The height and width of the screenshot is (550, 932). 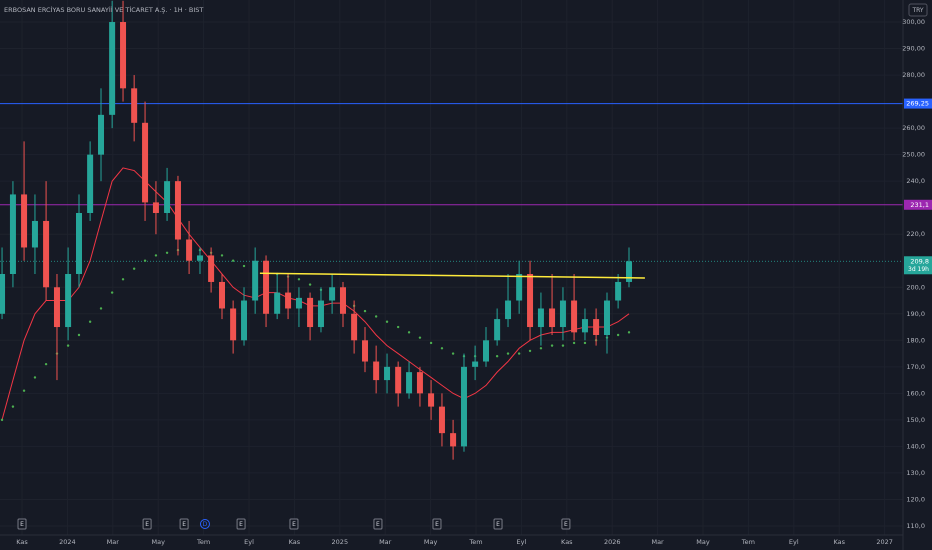 I want to click on y-tick-label: 240,0, so click(x=915, y=181).